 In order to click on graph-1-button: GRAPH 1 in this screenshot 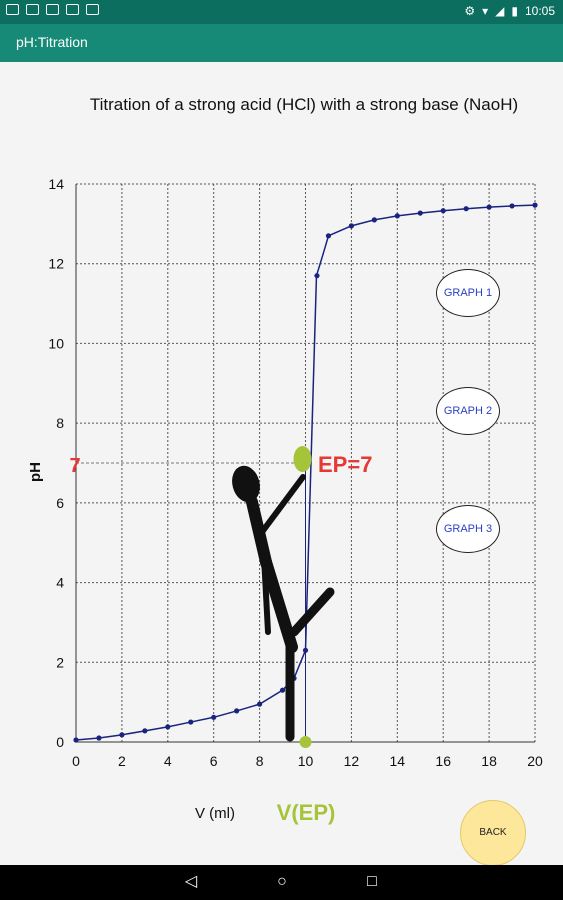, I will do `click(468, 293)`.